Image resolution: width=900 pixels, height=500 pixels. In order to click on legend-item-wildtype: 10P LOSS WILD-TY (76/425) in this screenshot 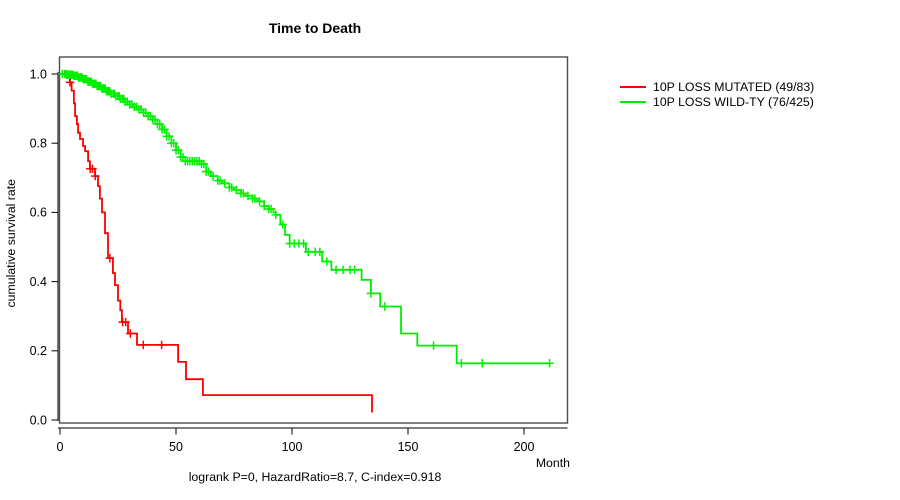, I will do `click(717, 101)`.